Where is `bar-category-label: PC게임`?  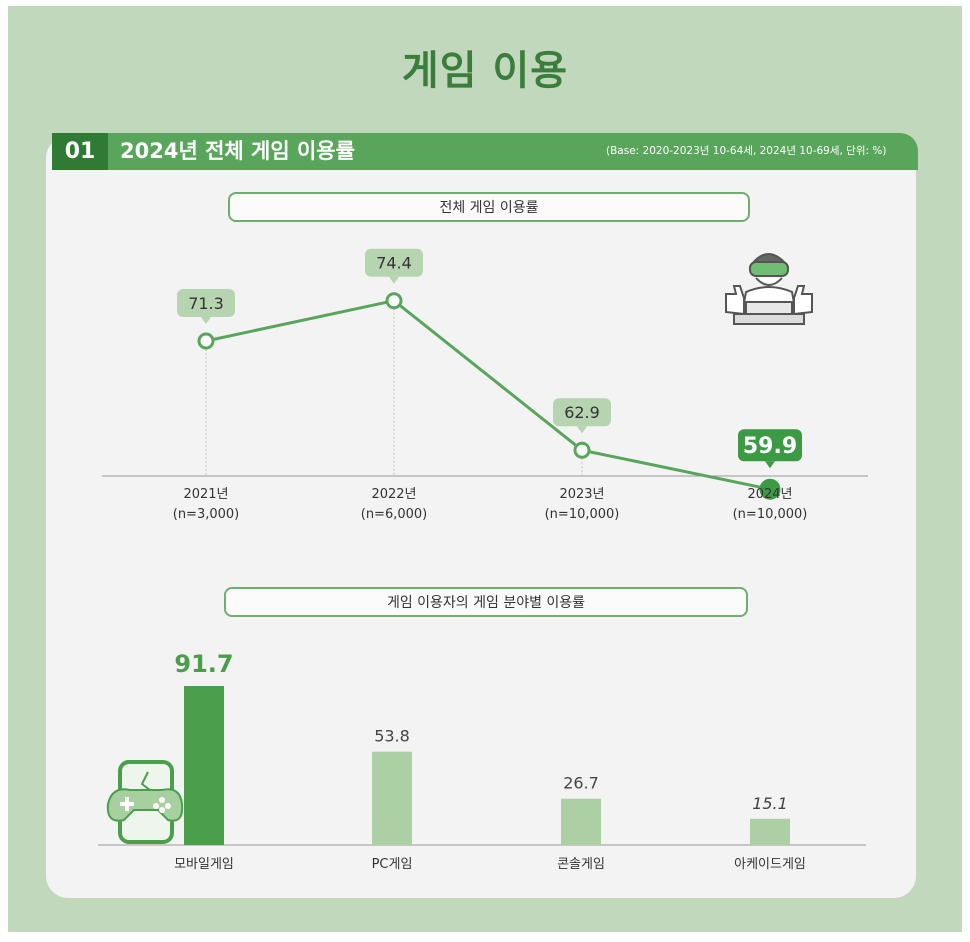
bar-category-label: PC게임 is located at coordinates (392, 864).